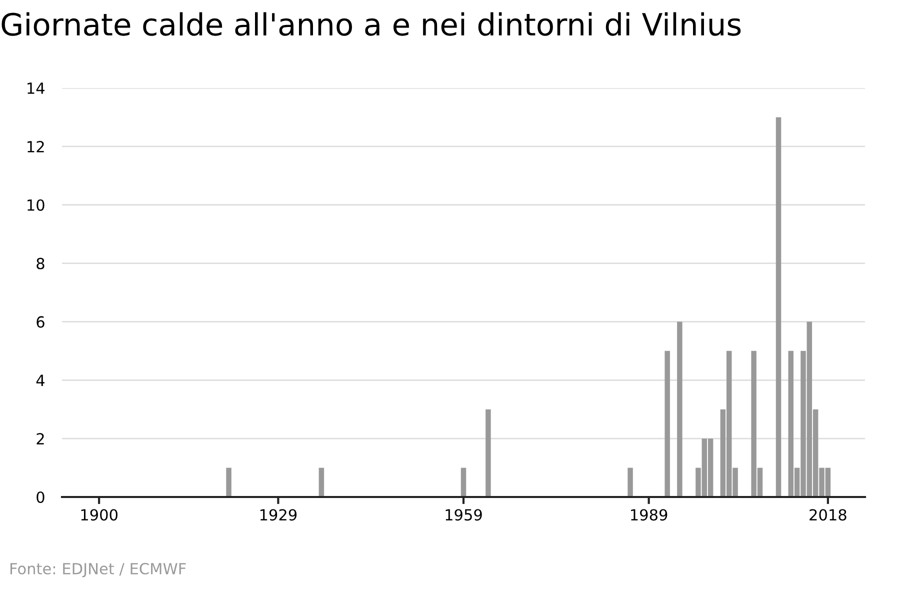 The height and width of the screenshot is (600, 900). Describe the element at coordinates (371, 24) in the screenshot. I see `chart-title: Giornate calde all'anno a e nei dintorni di Vilnius` at that location.